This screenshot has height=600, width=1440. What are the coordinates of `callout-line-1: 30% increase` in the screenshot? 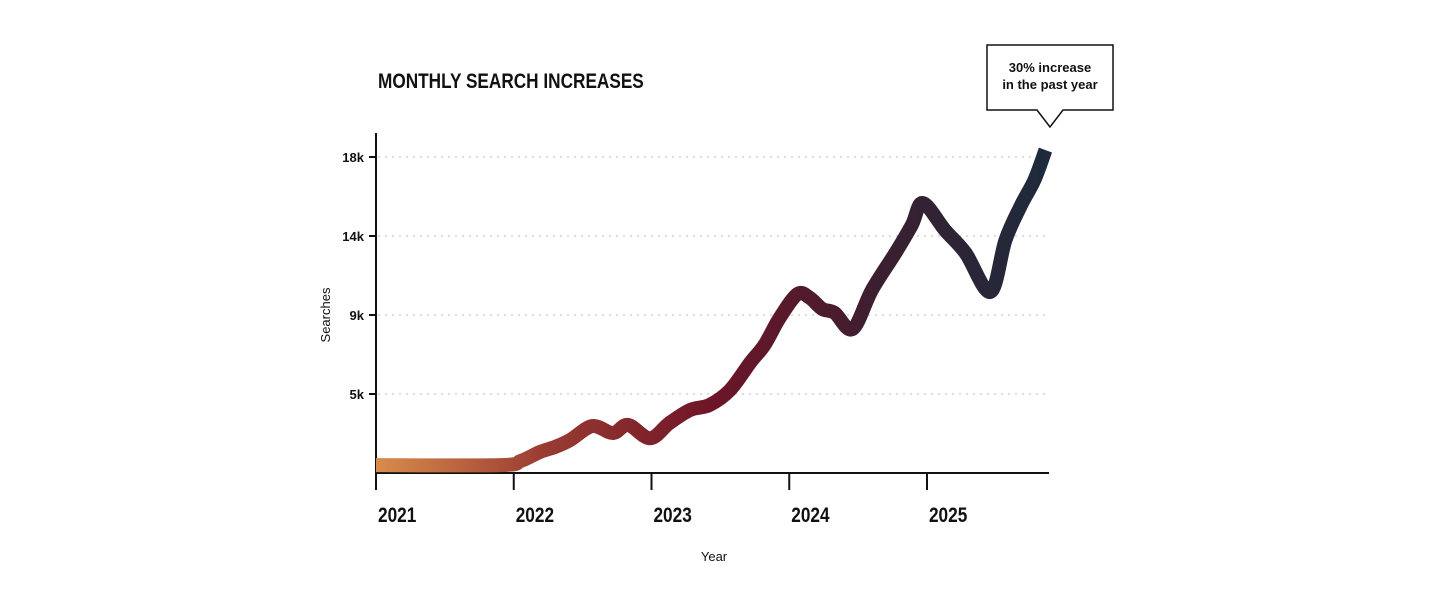 It's located at (1050, 67).